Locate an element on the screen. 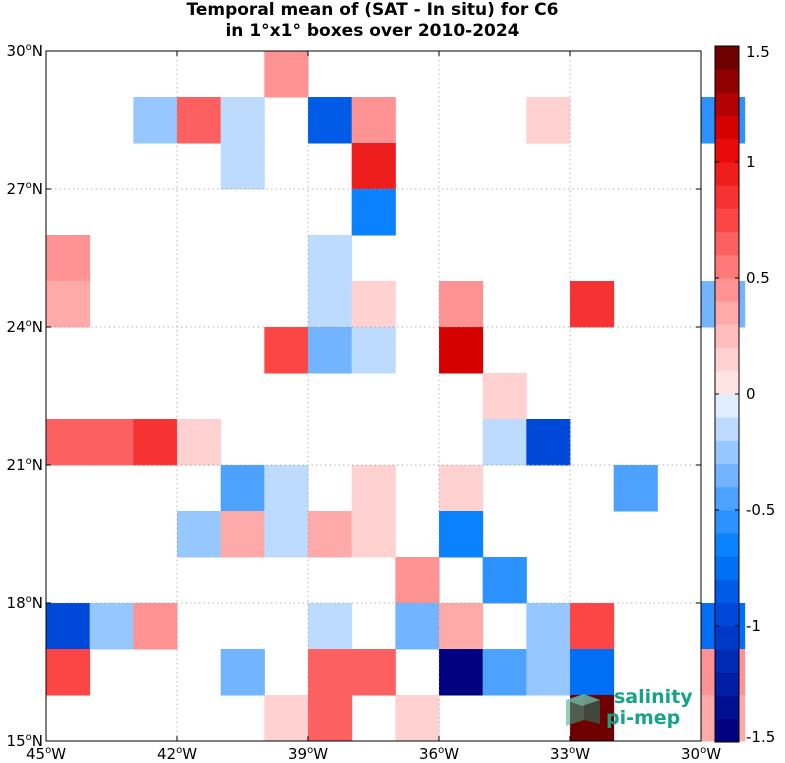  y-tick-label: 27oN is located at coordinates (25, 189).